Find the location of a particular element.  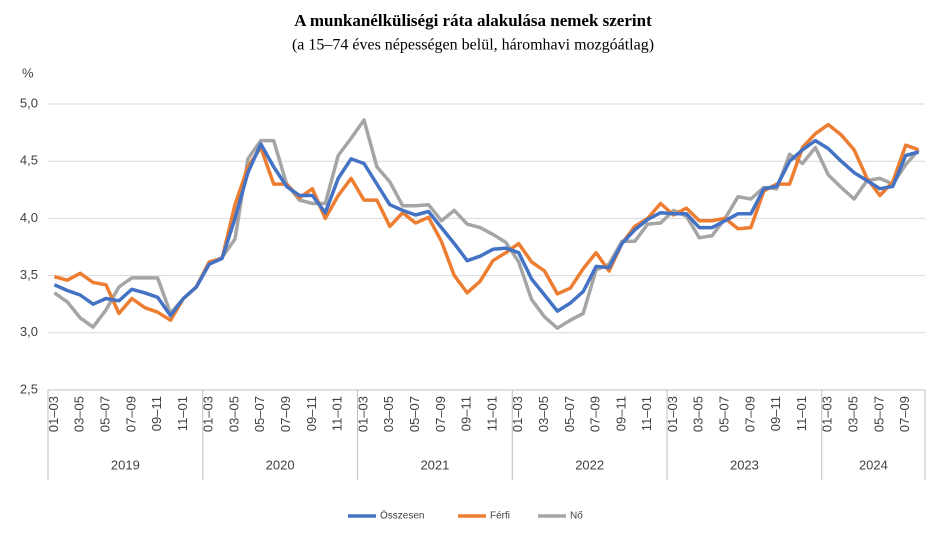

y-tick-label: 5,0 is located at coordinates (29, 102).